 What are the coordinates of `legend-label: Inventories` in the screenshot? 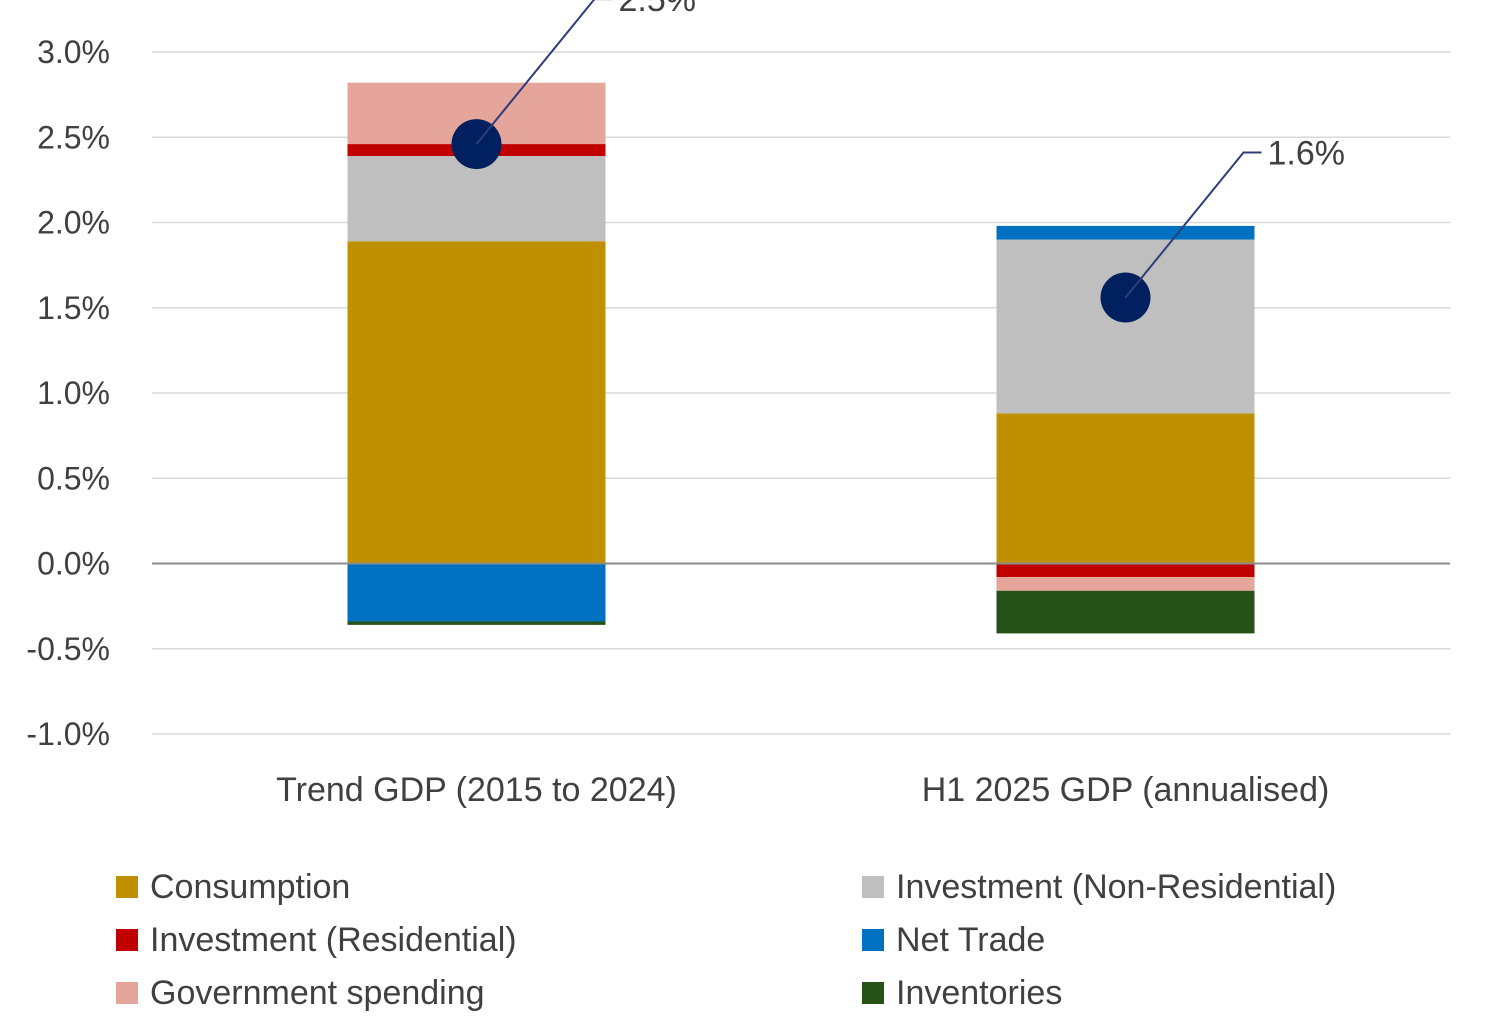 It's located at (979, 992).